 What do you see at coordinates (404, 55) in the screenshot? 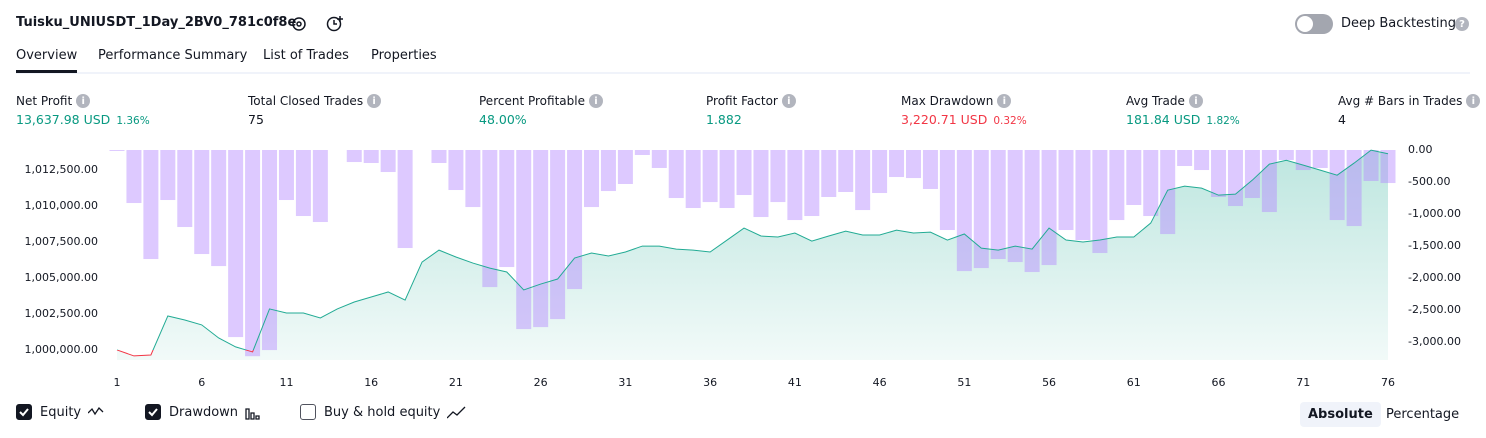
I see `tab: Properties` at bounding box center [404, 55].